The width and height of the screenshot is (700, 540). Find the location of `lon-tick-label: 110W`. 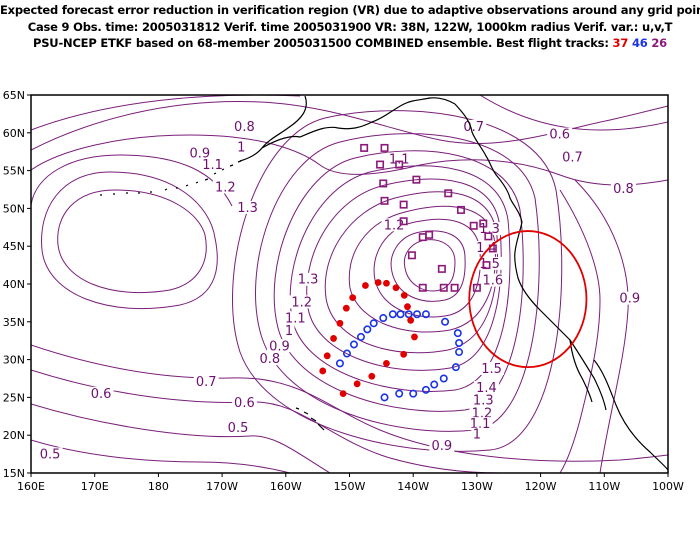

lon-tick-label: 110W is located at coordinates (604, 486).